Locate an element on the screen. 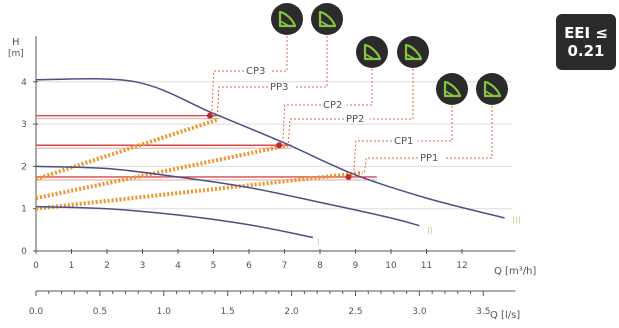  pp1-mode-icon is located at coordinates (492, 89).